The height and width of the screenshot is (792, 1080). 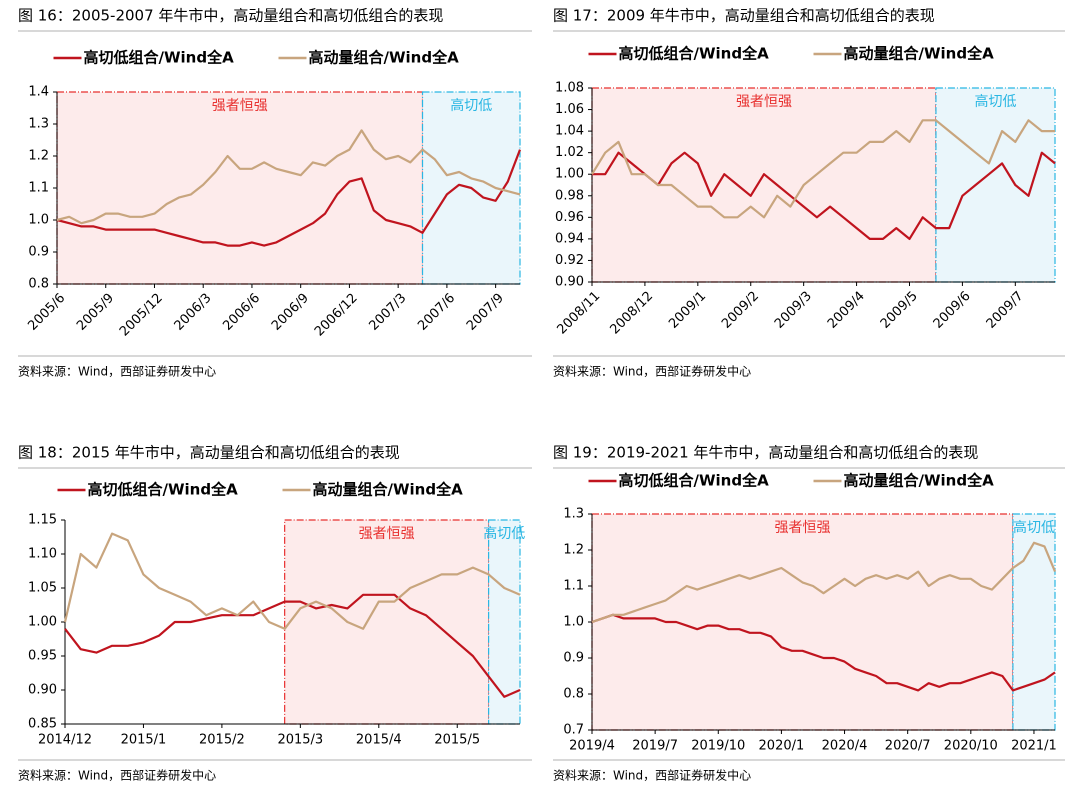 I want to click on x-tick-label: 2006/3, so click(x=193, y=312).